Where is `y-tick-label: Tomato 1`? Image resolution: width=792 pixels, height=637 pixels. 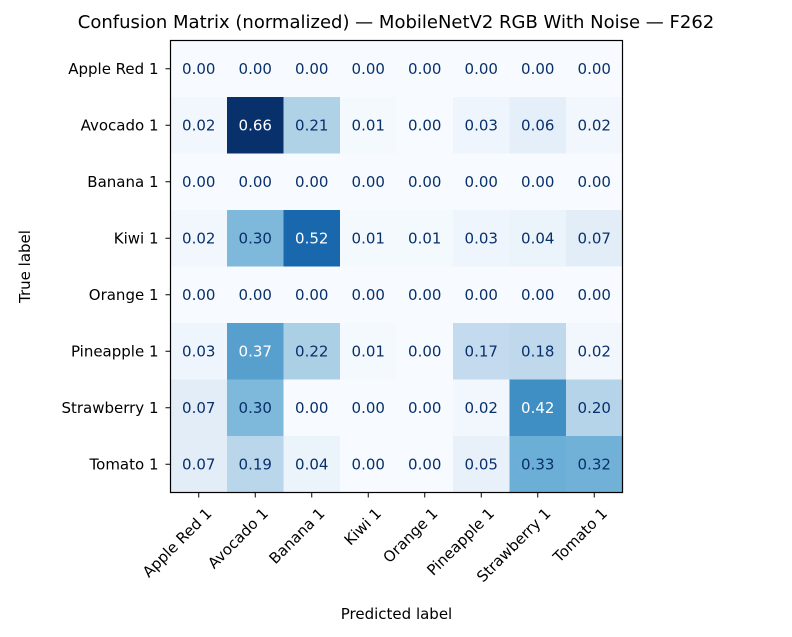
y-tick-label: Tomato 1 is located at coordinates (124, 464).